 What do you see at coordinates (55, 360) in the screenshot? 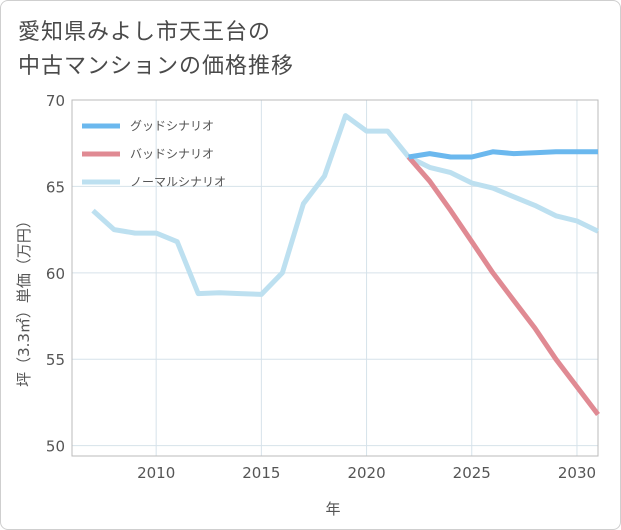
I see `y-tick-label: 55` at bounding box center [55, 360].